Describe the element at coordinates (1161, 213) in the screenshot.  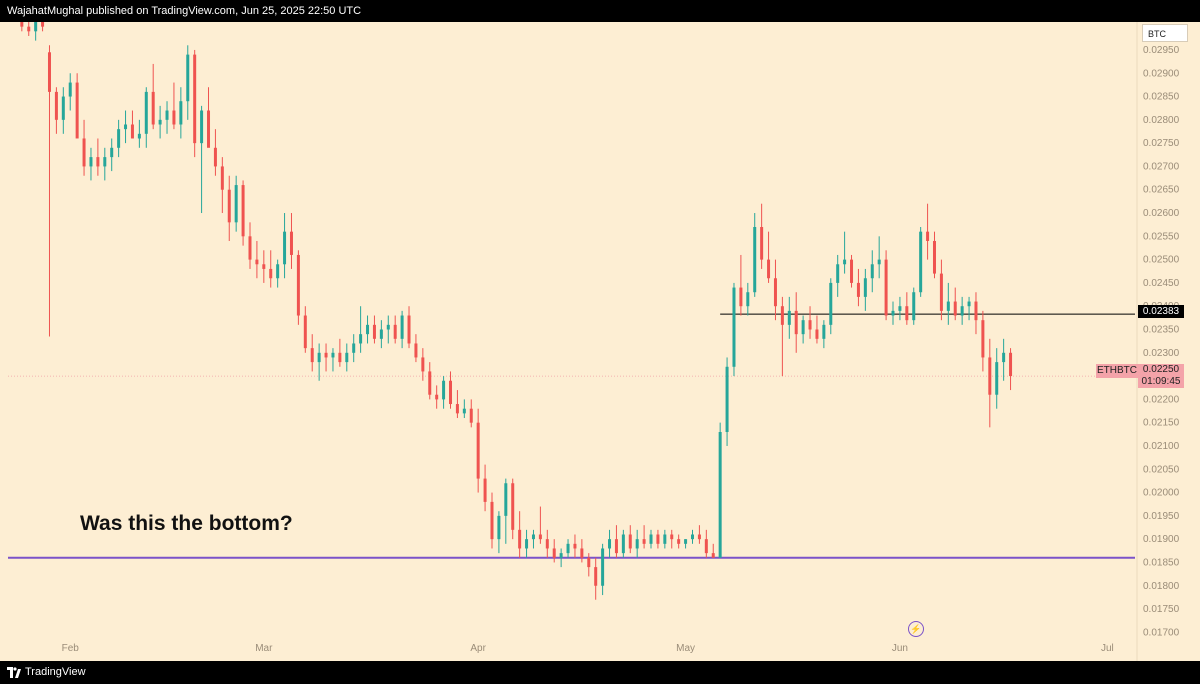
I see `y-tick-label: 0.02600` at that location.